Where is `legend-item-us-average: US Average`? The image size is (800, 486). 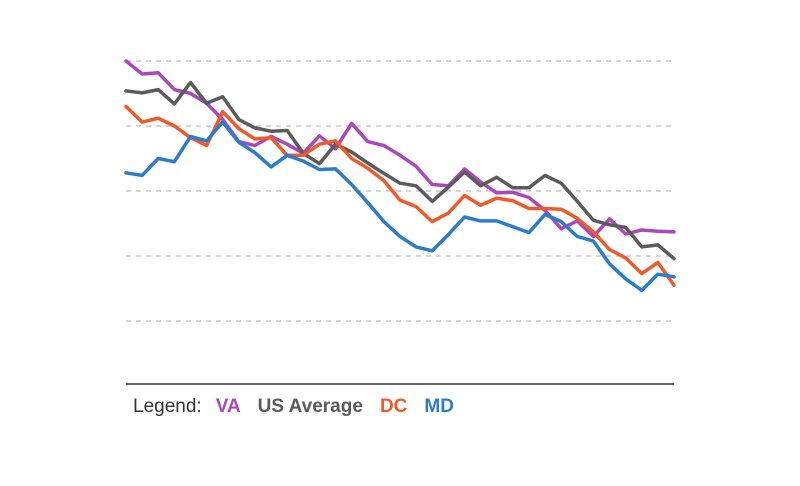
legend-item-us-average: US Average is located at coordinates (310, 406).